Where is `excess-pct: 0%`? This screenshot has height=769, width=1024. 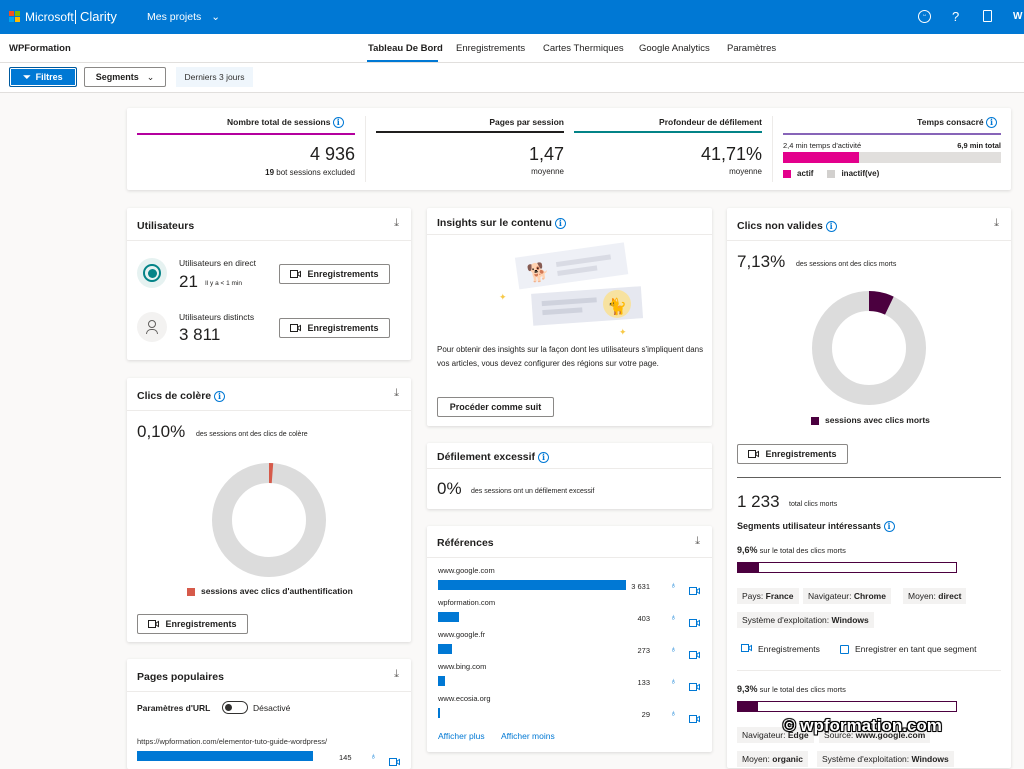 excess-pct: 0% is located at coordinates (449, 488).